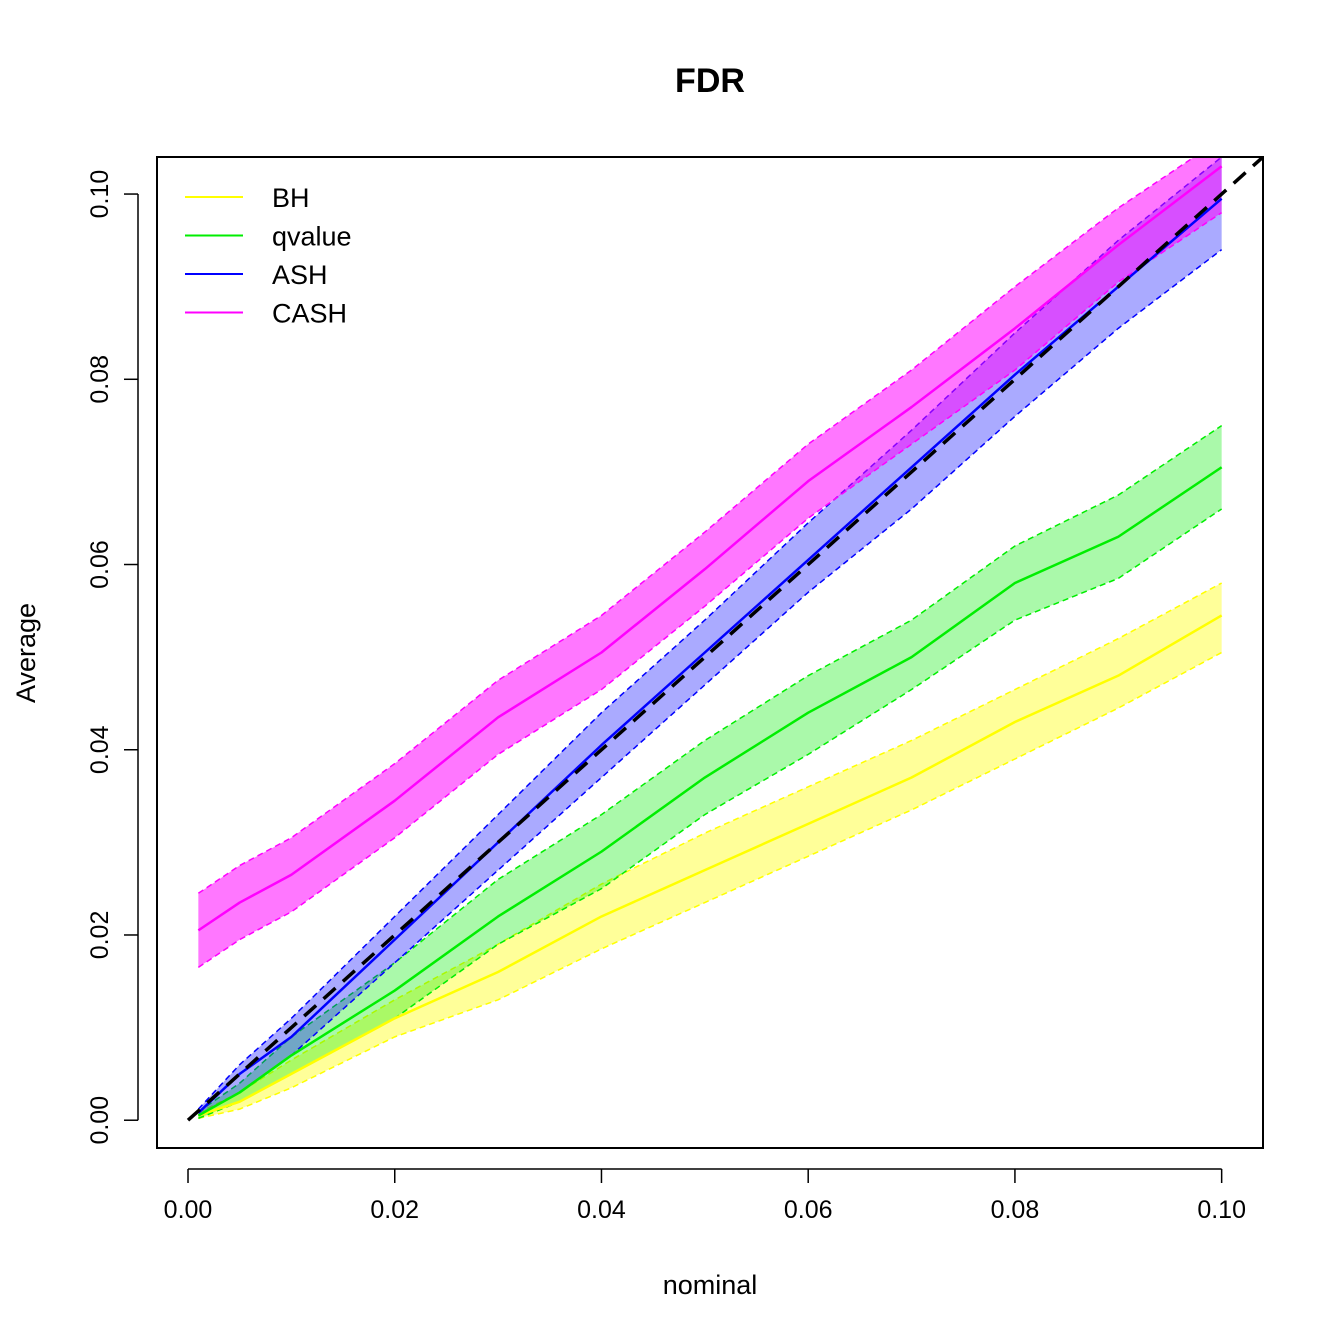  What do you see at coordinates (705, 1196) in the screenshot?
I see `x-axis: 0.00 0.02 0.04 0.06 0.08 0.10` at bounding box center [705, 1196].